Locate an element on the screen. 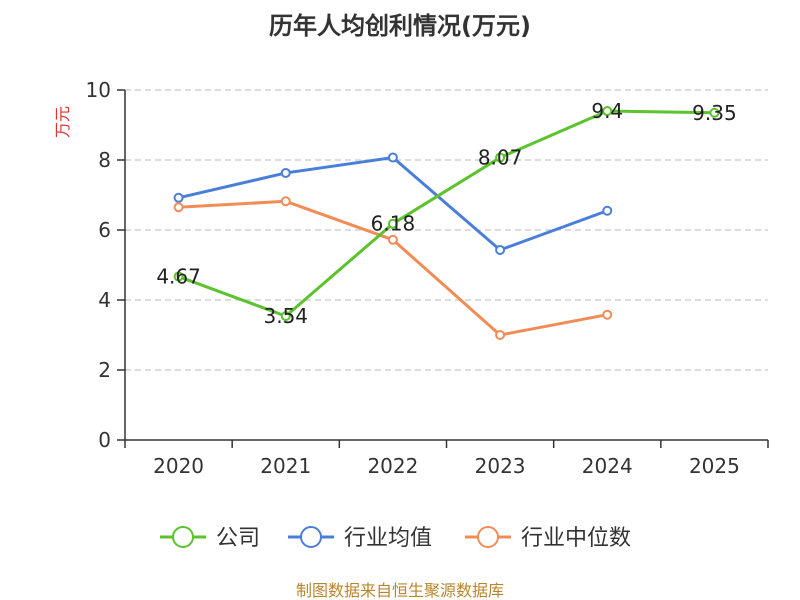 The height and width of the screenshot is (600, 800). data-label: 3.54 is located at coordinates (285, 316).